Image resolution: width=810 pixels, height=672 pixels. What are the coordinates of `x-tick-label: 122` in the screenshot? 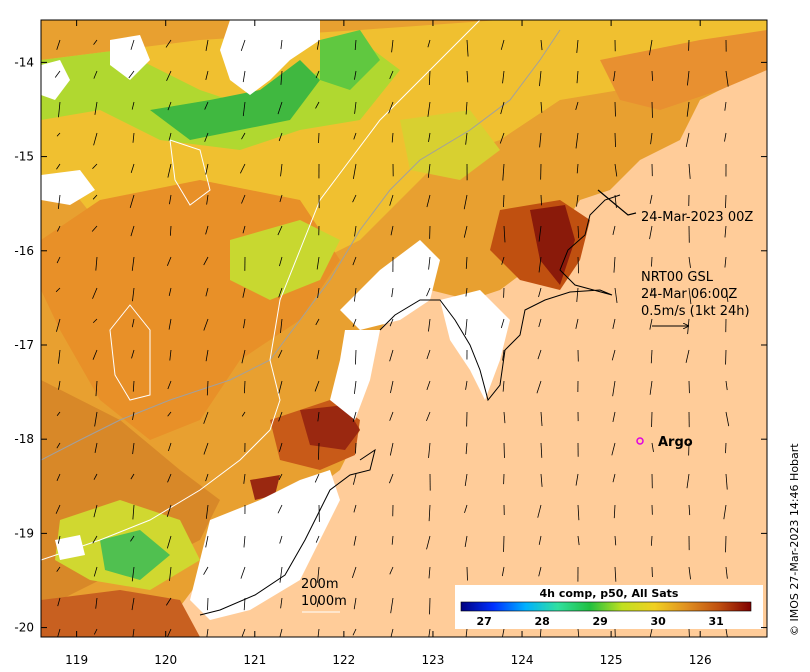 It's located at (343, 660).